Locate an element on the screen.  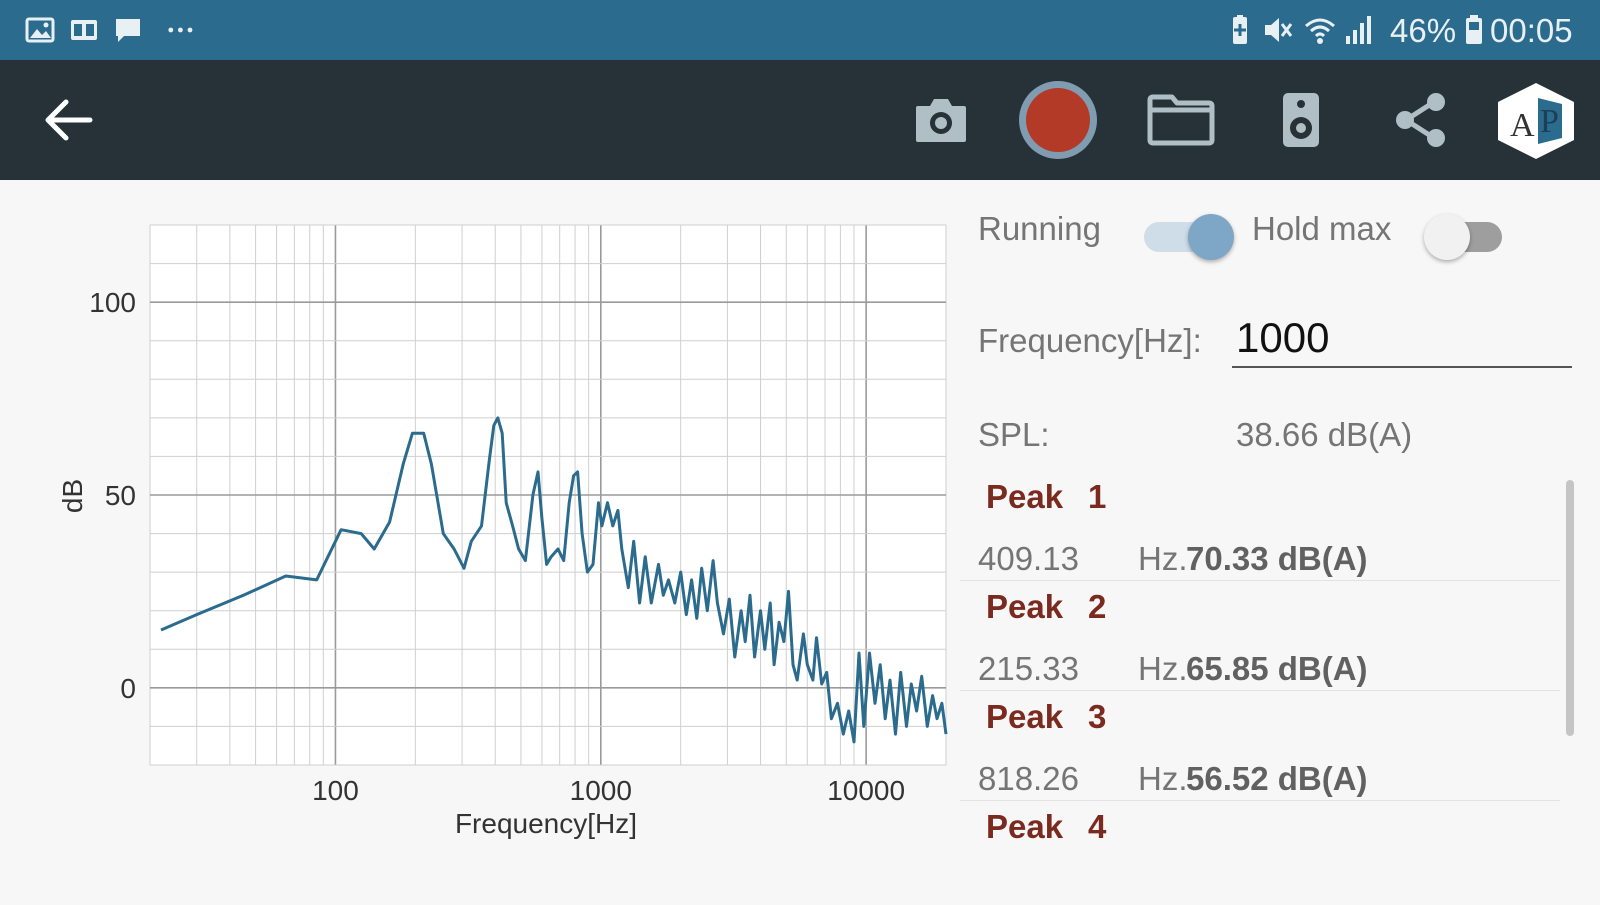
y-tick-label: 0 is located at coordinates (128, 688).